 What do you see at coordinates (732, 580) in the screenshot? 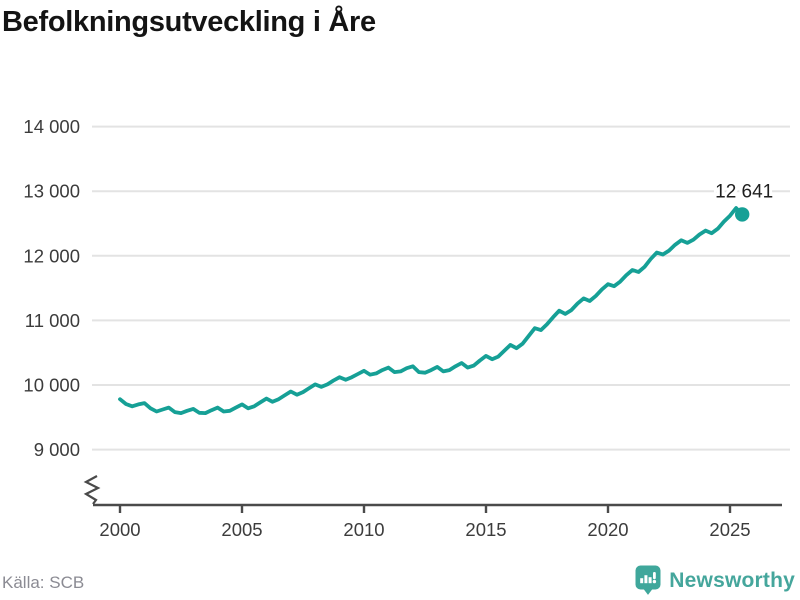
I see `newsworthy-logo-text: Newsworthy` at bounding box center [732, 580].